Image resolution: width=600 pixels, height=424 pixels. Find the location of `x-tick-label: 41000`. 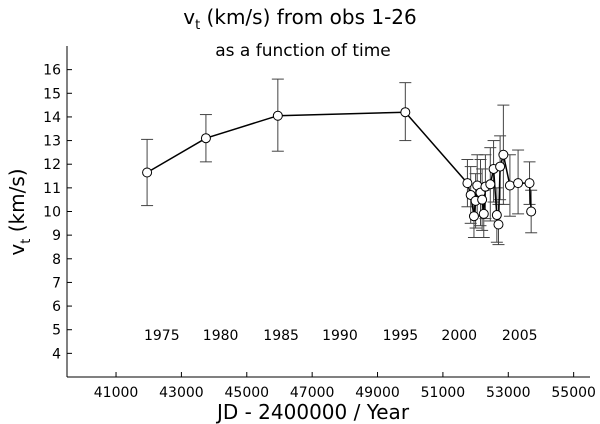

x-tick-label: 41000 is located at coordinates (116, 393).